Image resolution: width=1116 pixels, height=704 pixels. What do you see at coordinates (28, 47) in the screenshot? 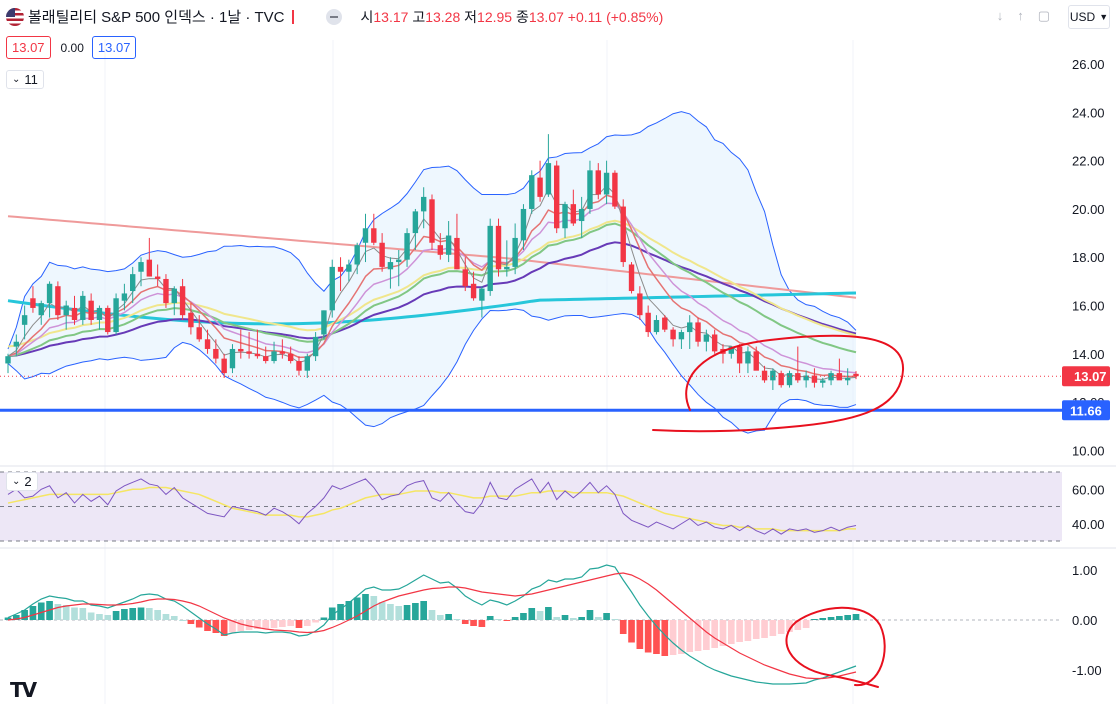
I see `sell-price-button: 13.07` at bounding box center [28, 47].